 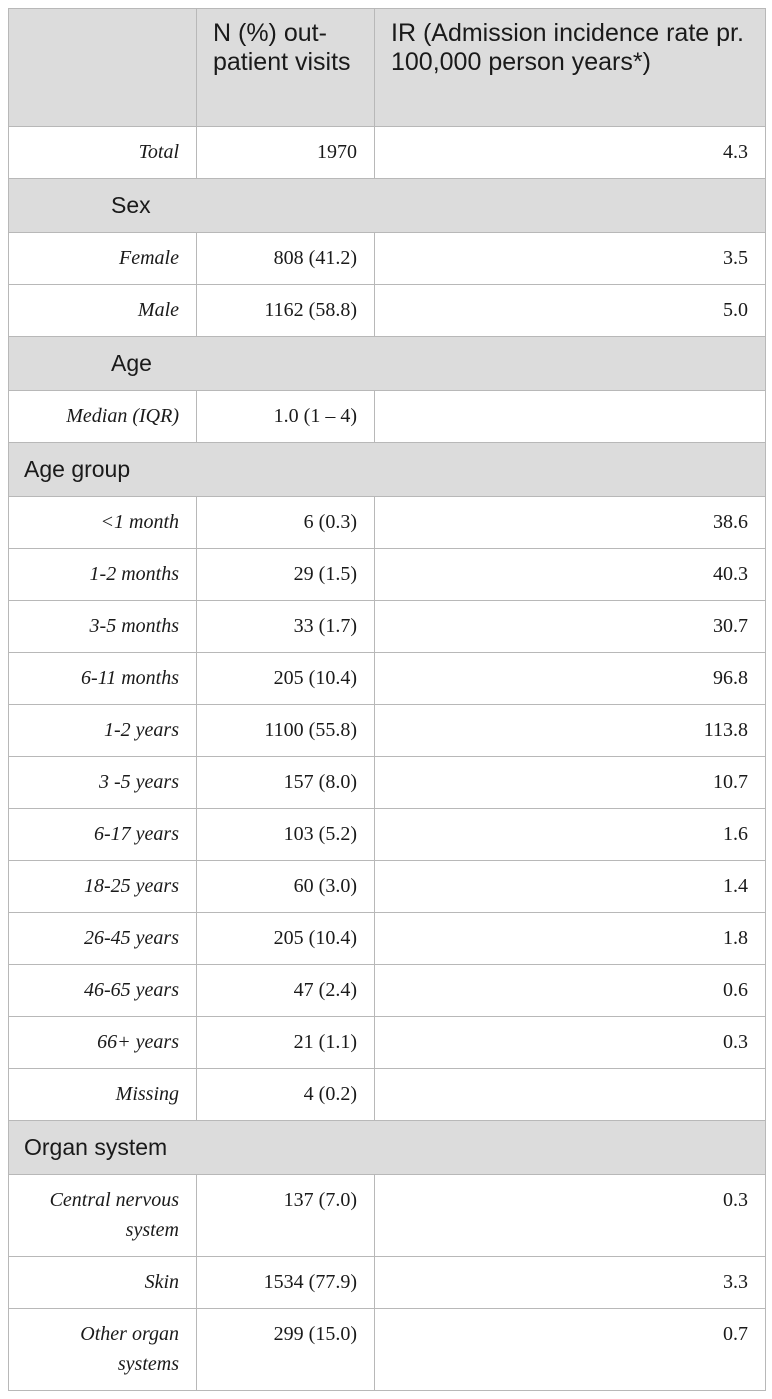 What do you see at coordinates (570, 1349) in the screenshot?
I see `ir-cell: 0.7` at bounding box center [570, 1349].